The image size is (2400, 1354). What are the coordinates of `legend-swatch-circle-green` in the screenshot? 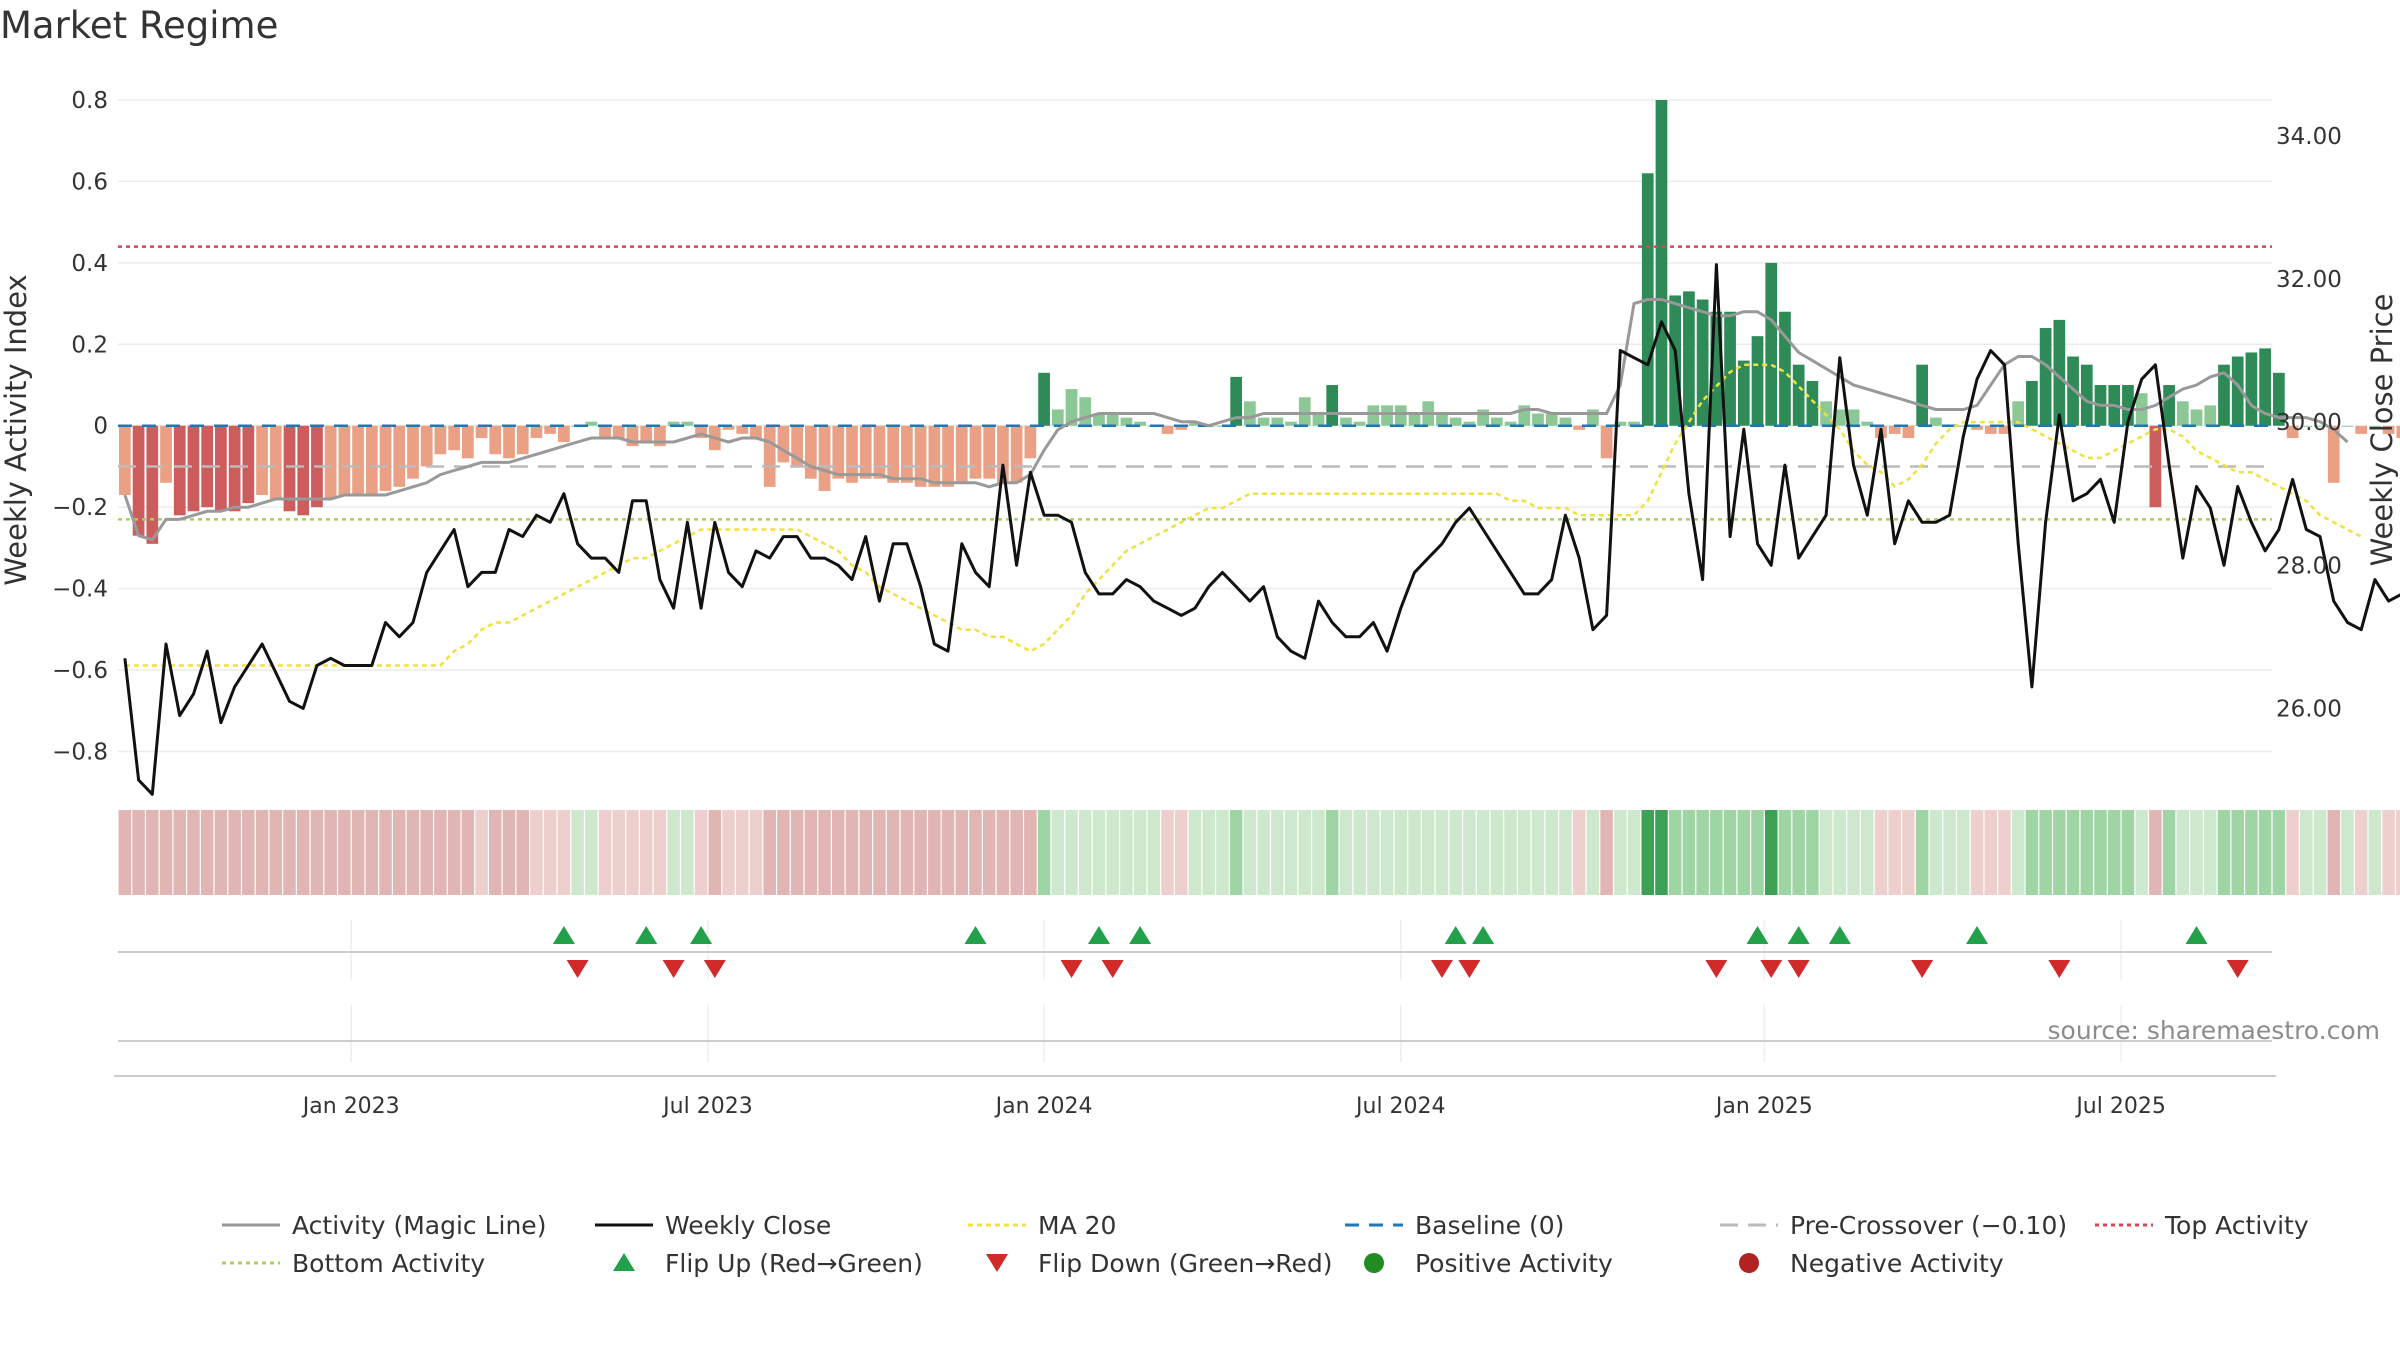 It's located at (1374, 1263).